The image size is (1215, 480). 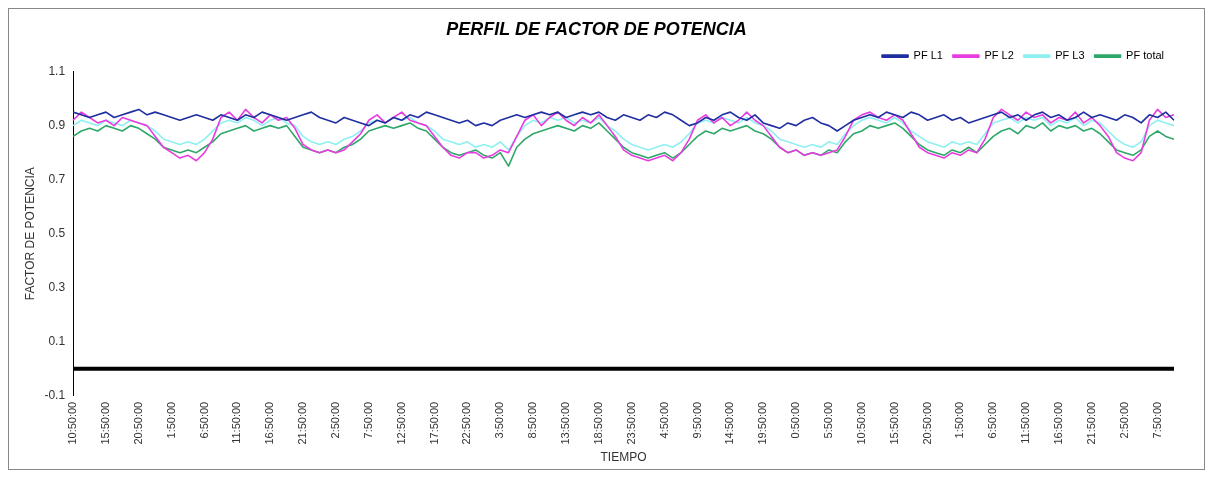 I want to click on x-tick-label: 14:50:00, so click(x=729, y=423).